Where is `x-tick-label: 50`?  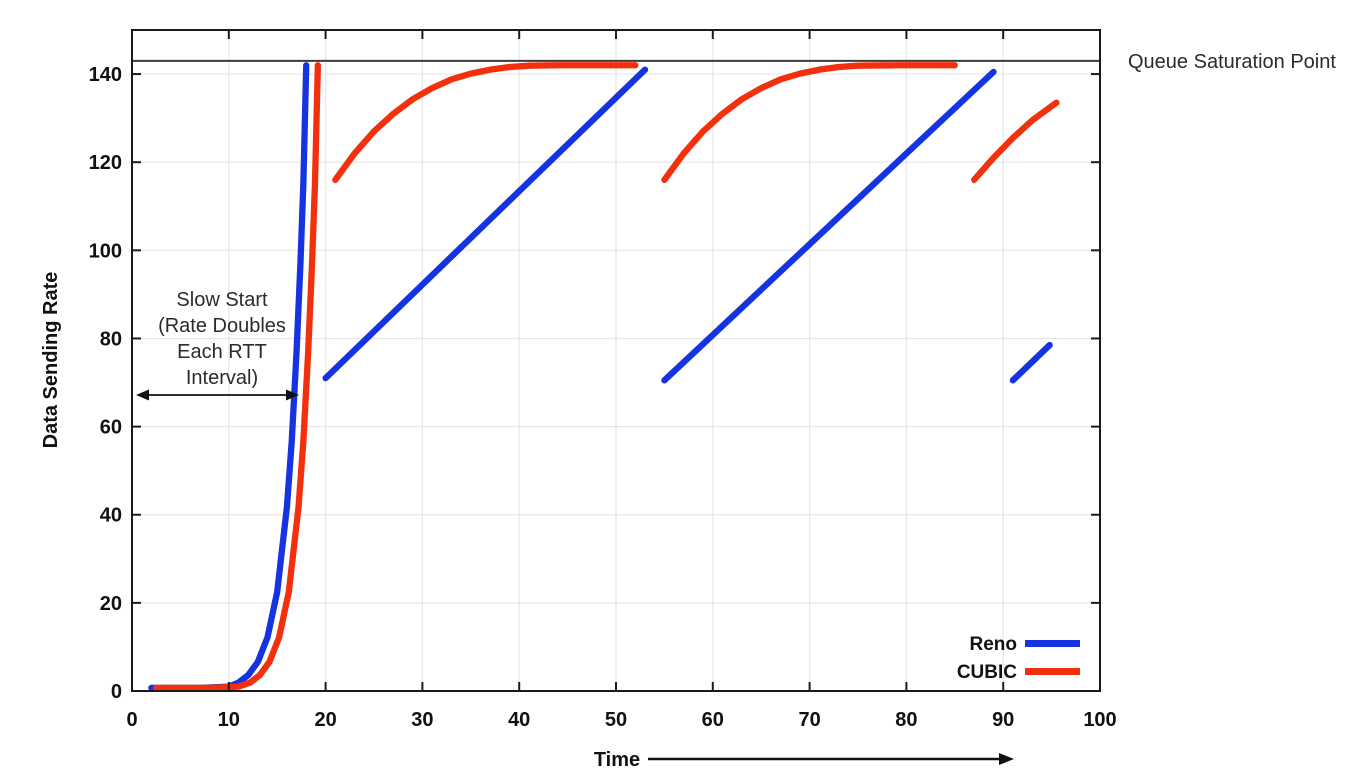
x-tick-label: 50 is located at coordinates (616, 720).